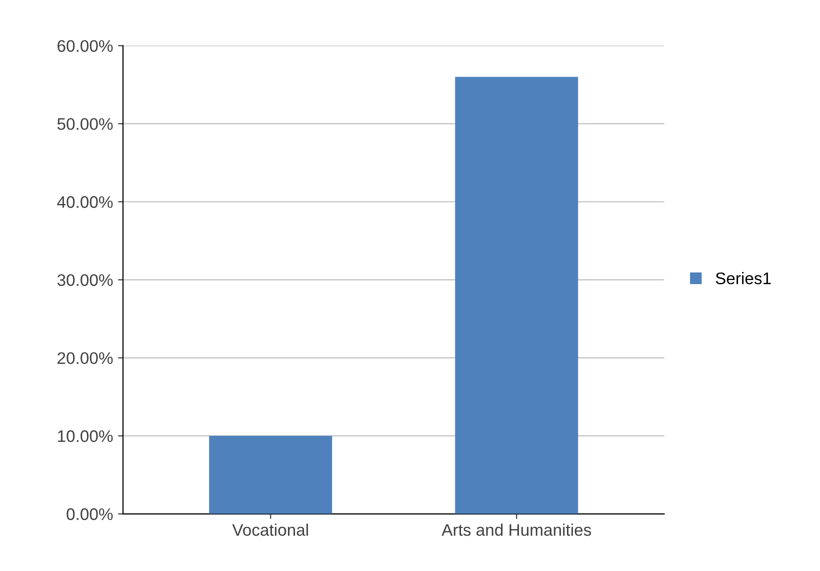 The height and width of the screenshot is (571, 820). Describe the element at coordinates (85, 124) in the screenshot. I see `y-tick-label: 50.00%` at that location.